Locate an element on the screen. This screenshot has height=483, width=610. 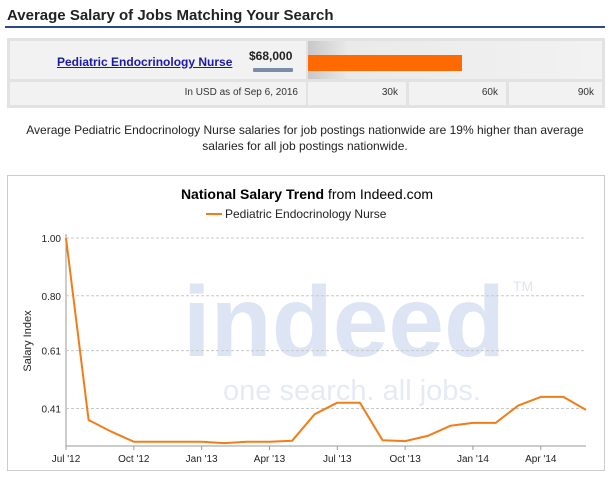
x-tick-label: Jan '13 is located at coordinates (202, 459).